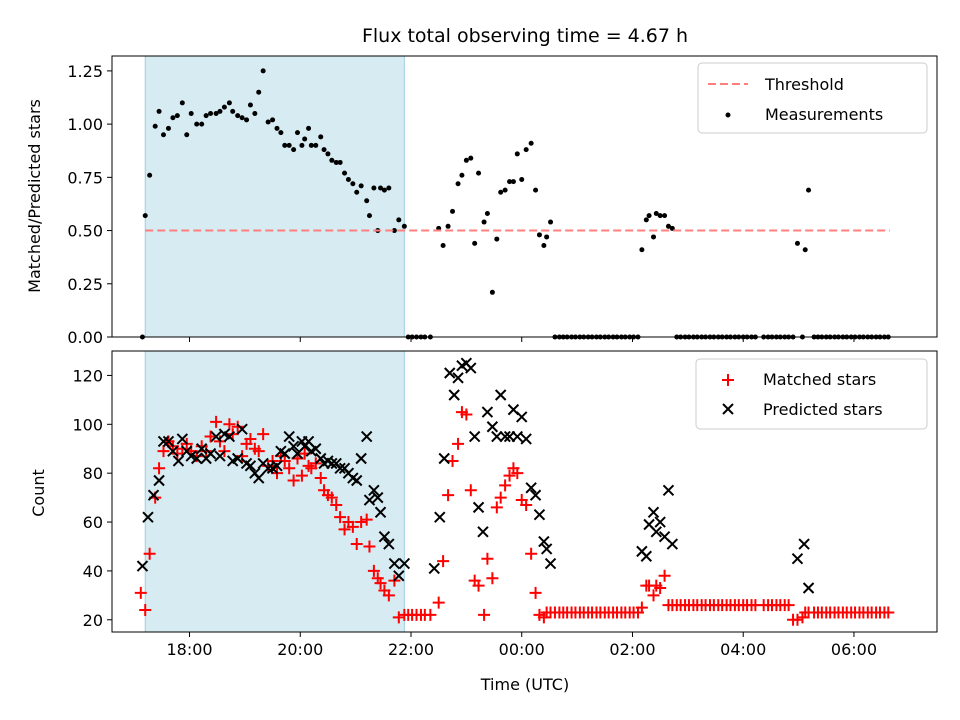  What do you see at coordinates (728, 115) in the screenshot?
I see `legend-measurements-swatch` at bounding box center [728, 115].